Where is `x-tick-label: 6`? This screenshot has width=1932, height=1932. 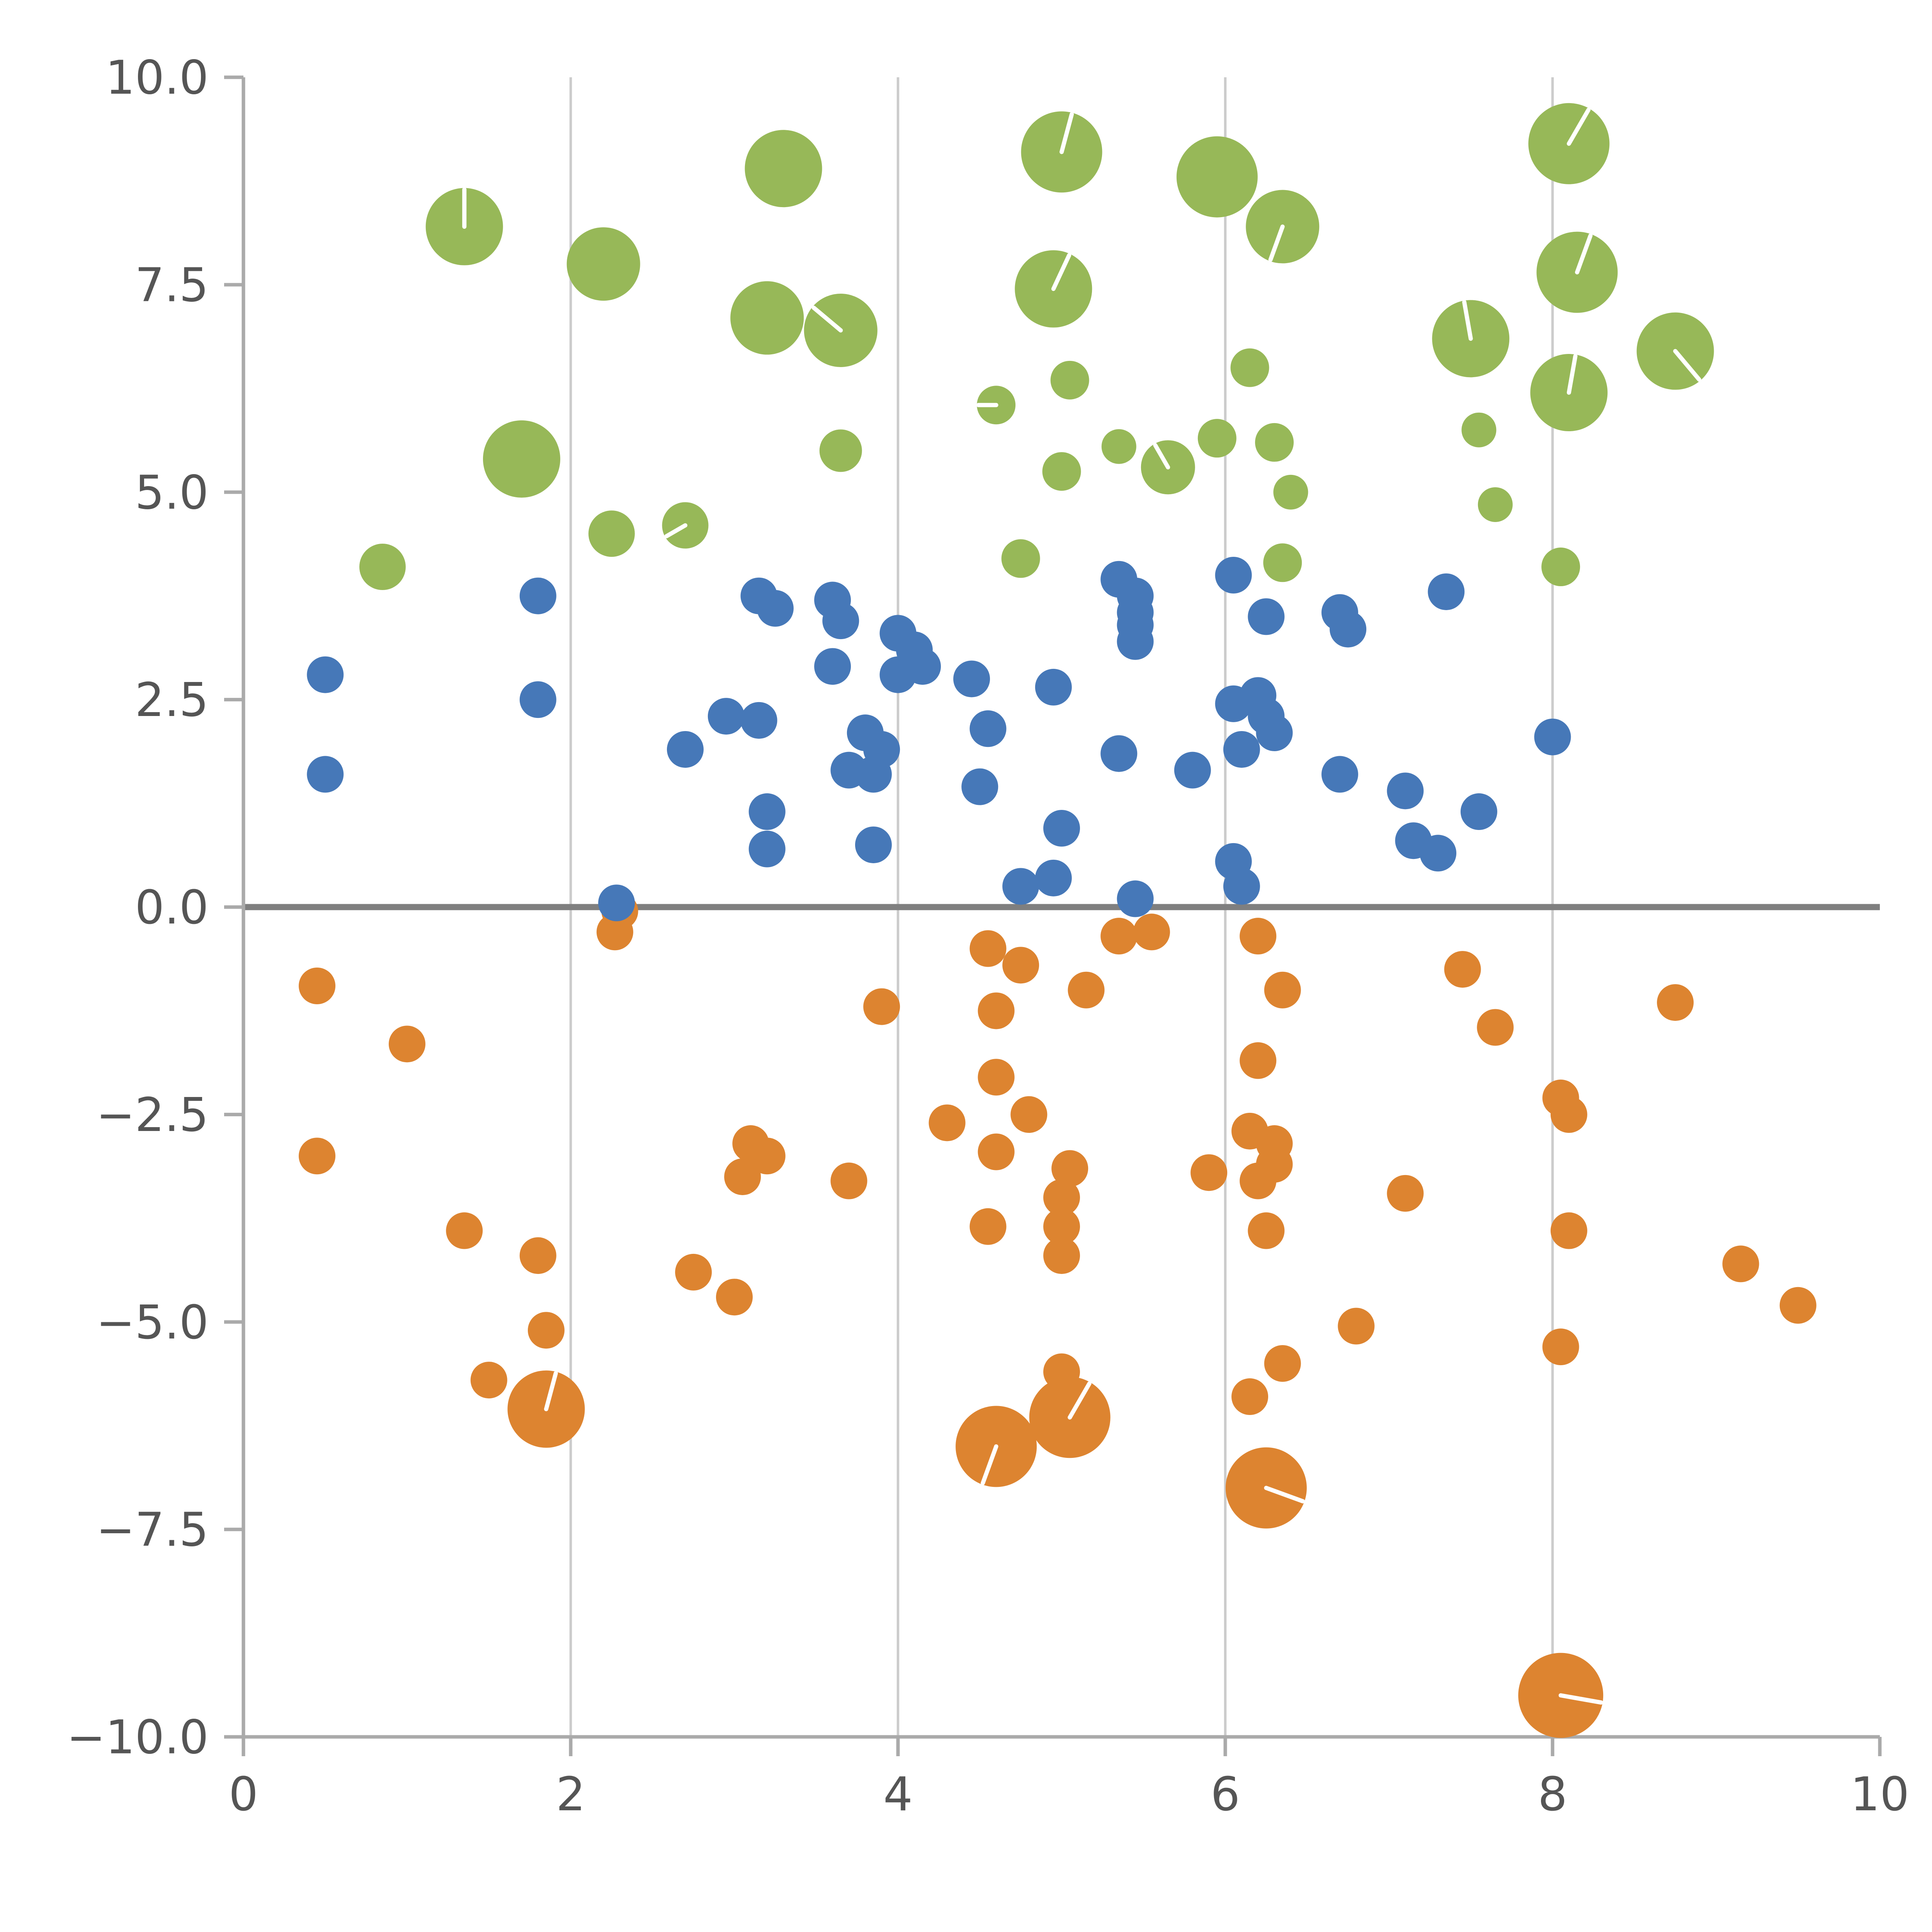 x-tick-label: 6 is located at coordinates (1226, 1795).